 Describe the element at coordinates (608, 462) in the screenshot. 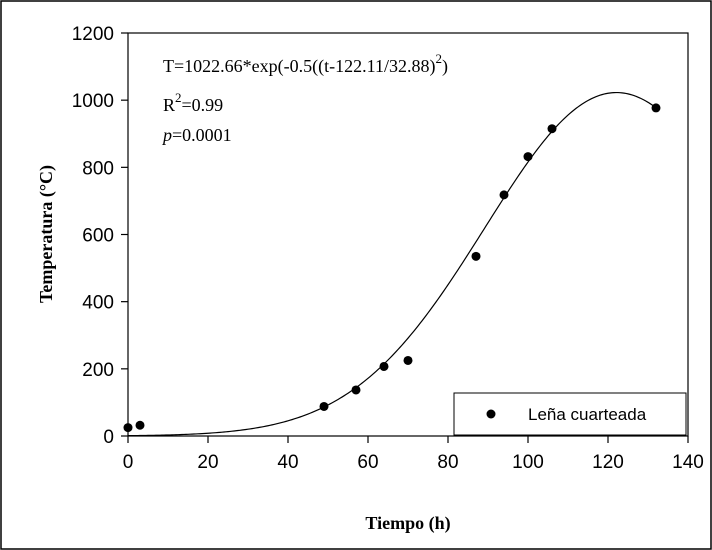

I see `x-tick-label: 120` at that location.